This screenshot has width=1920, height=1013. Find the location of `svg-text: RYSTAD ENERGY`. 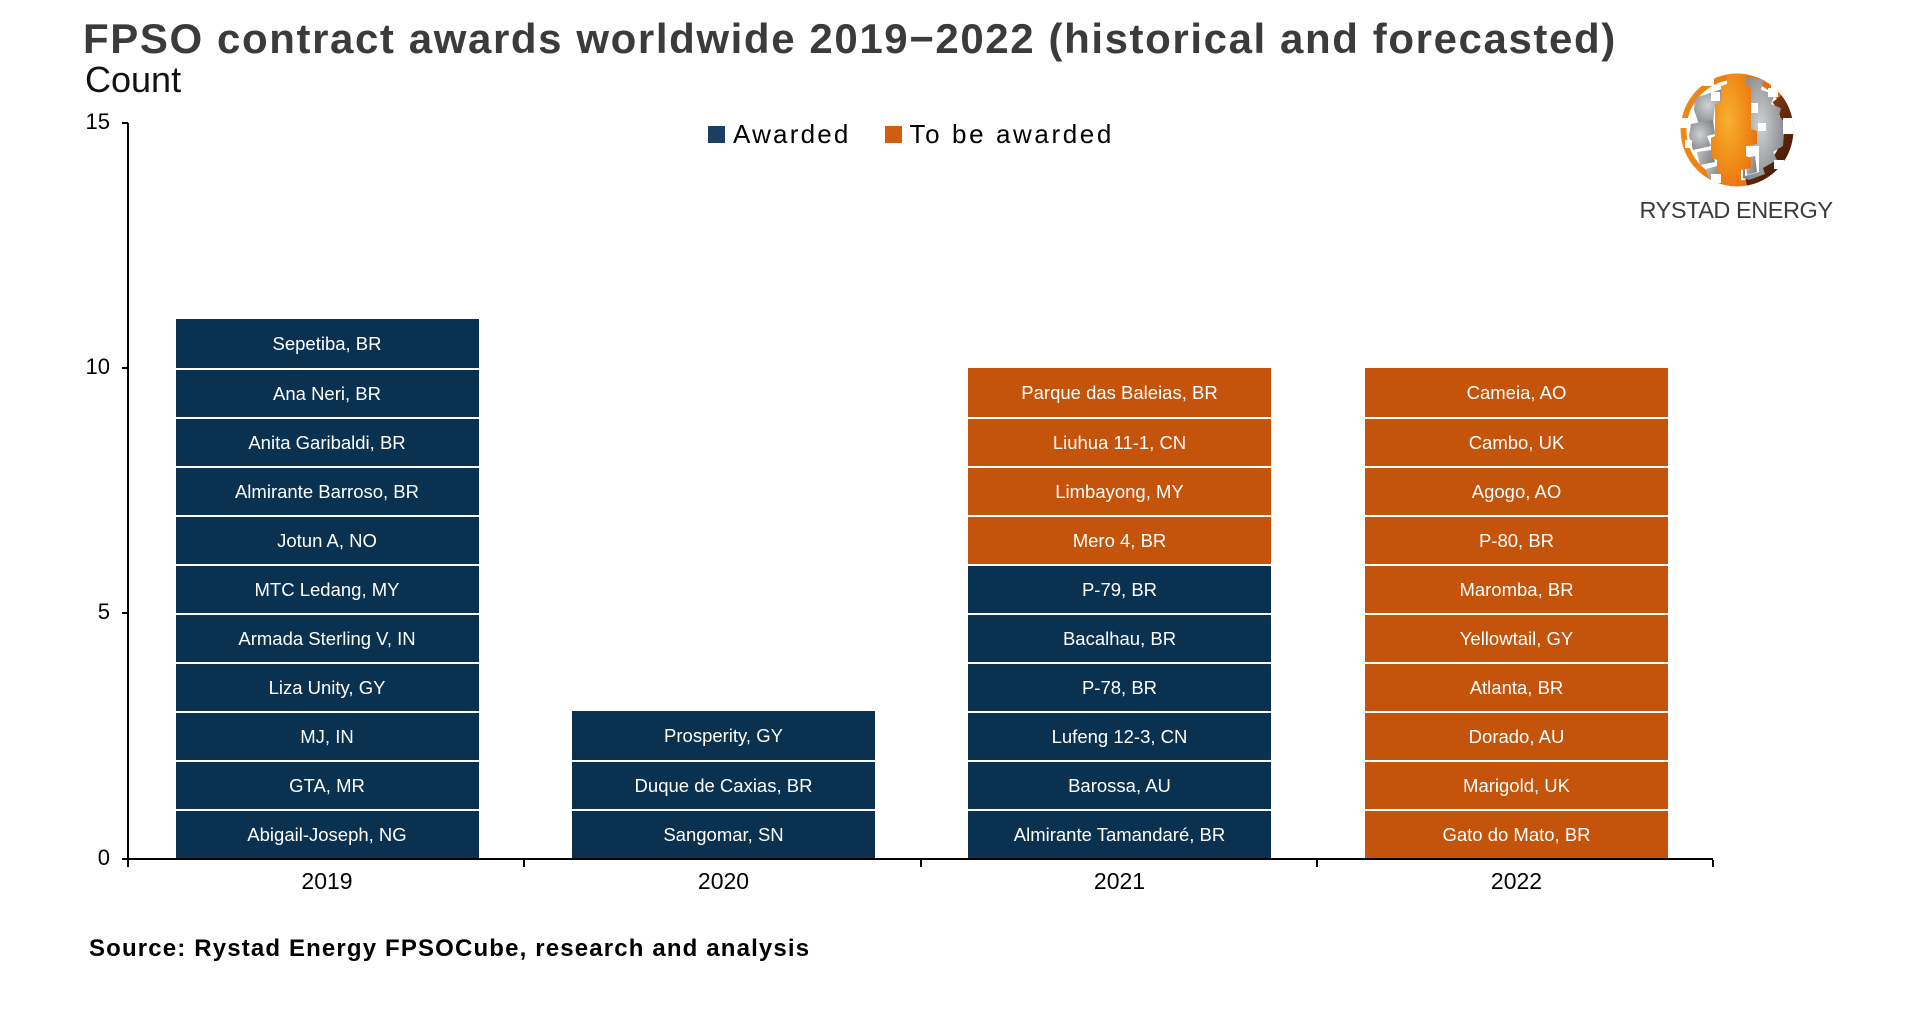

svg-text: RYSTAD ENERGY is located at coordinates (1737, 210).